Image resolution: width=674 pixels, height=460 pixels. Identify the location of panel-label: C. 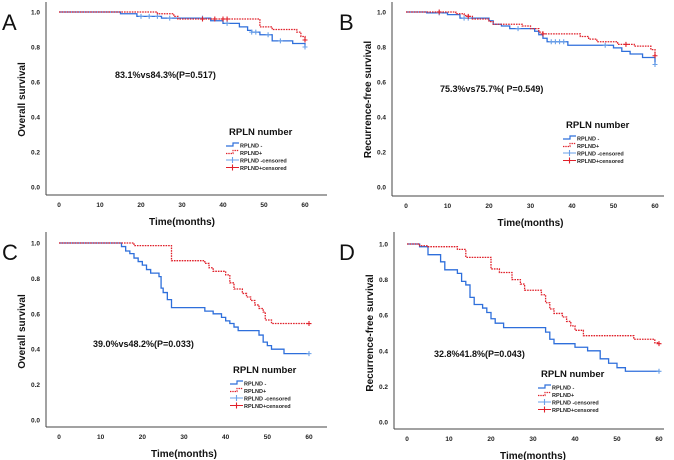
(10, 252).